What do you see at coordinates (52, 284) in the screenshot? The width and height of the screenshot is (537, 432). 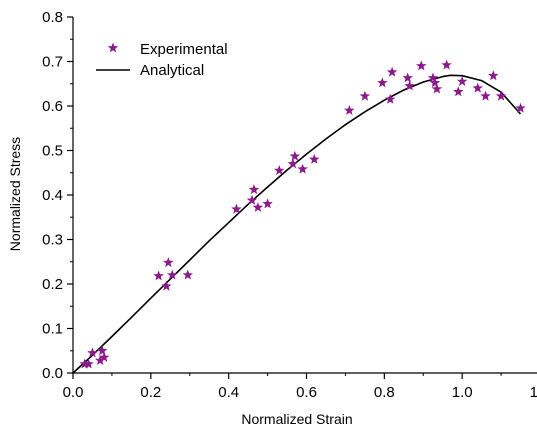 I see `y-tick-label: 0.2` at bounding box center [52, 284].